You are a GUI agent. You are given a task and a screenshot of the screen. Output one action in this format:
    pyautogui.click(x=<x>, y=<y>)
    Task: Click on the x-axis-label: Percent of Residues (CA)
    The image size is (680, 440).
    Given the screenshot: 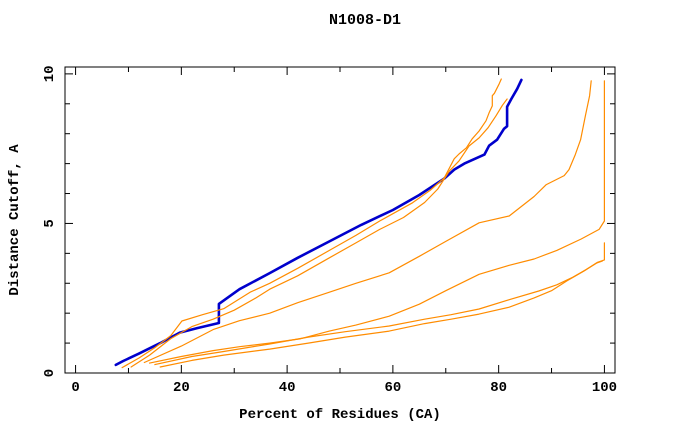 What is the action you would take?
    pyautogui.click(x=340, y=415)
    